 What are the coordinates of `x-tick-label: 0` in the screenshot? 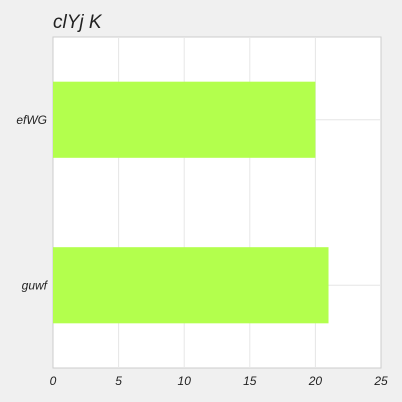 It's located at (53, 381).